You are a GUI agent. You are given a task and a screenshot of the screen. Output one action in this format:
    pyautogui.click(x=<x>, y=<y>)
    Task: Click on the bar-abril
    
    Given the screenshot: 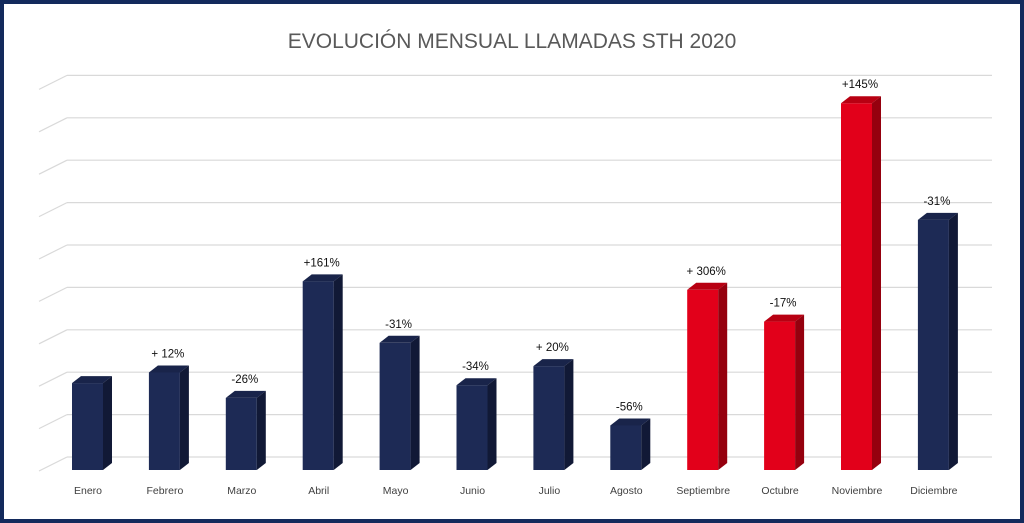 What is the action you would take?
    pyautogui.click(x=322, y=372)
    